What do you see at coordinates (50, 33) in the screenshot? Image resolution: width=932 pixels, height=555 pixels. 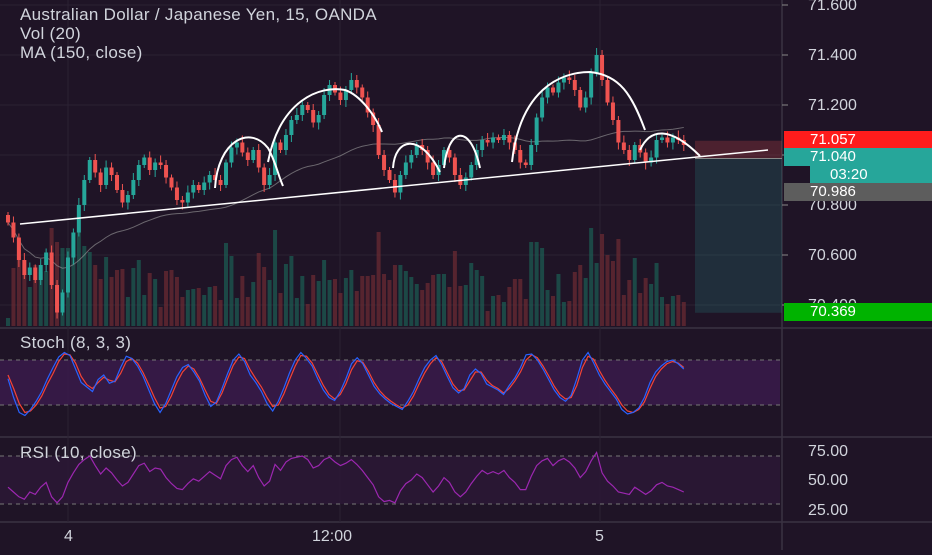 I see `vol-indicator-label: Vol (20)` at bounding box center [50, 33].